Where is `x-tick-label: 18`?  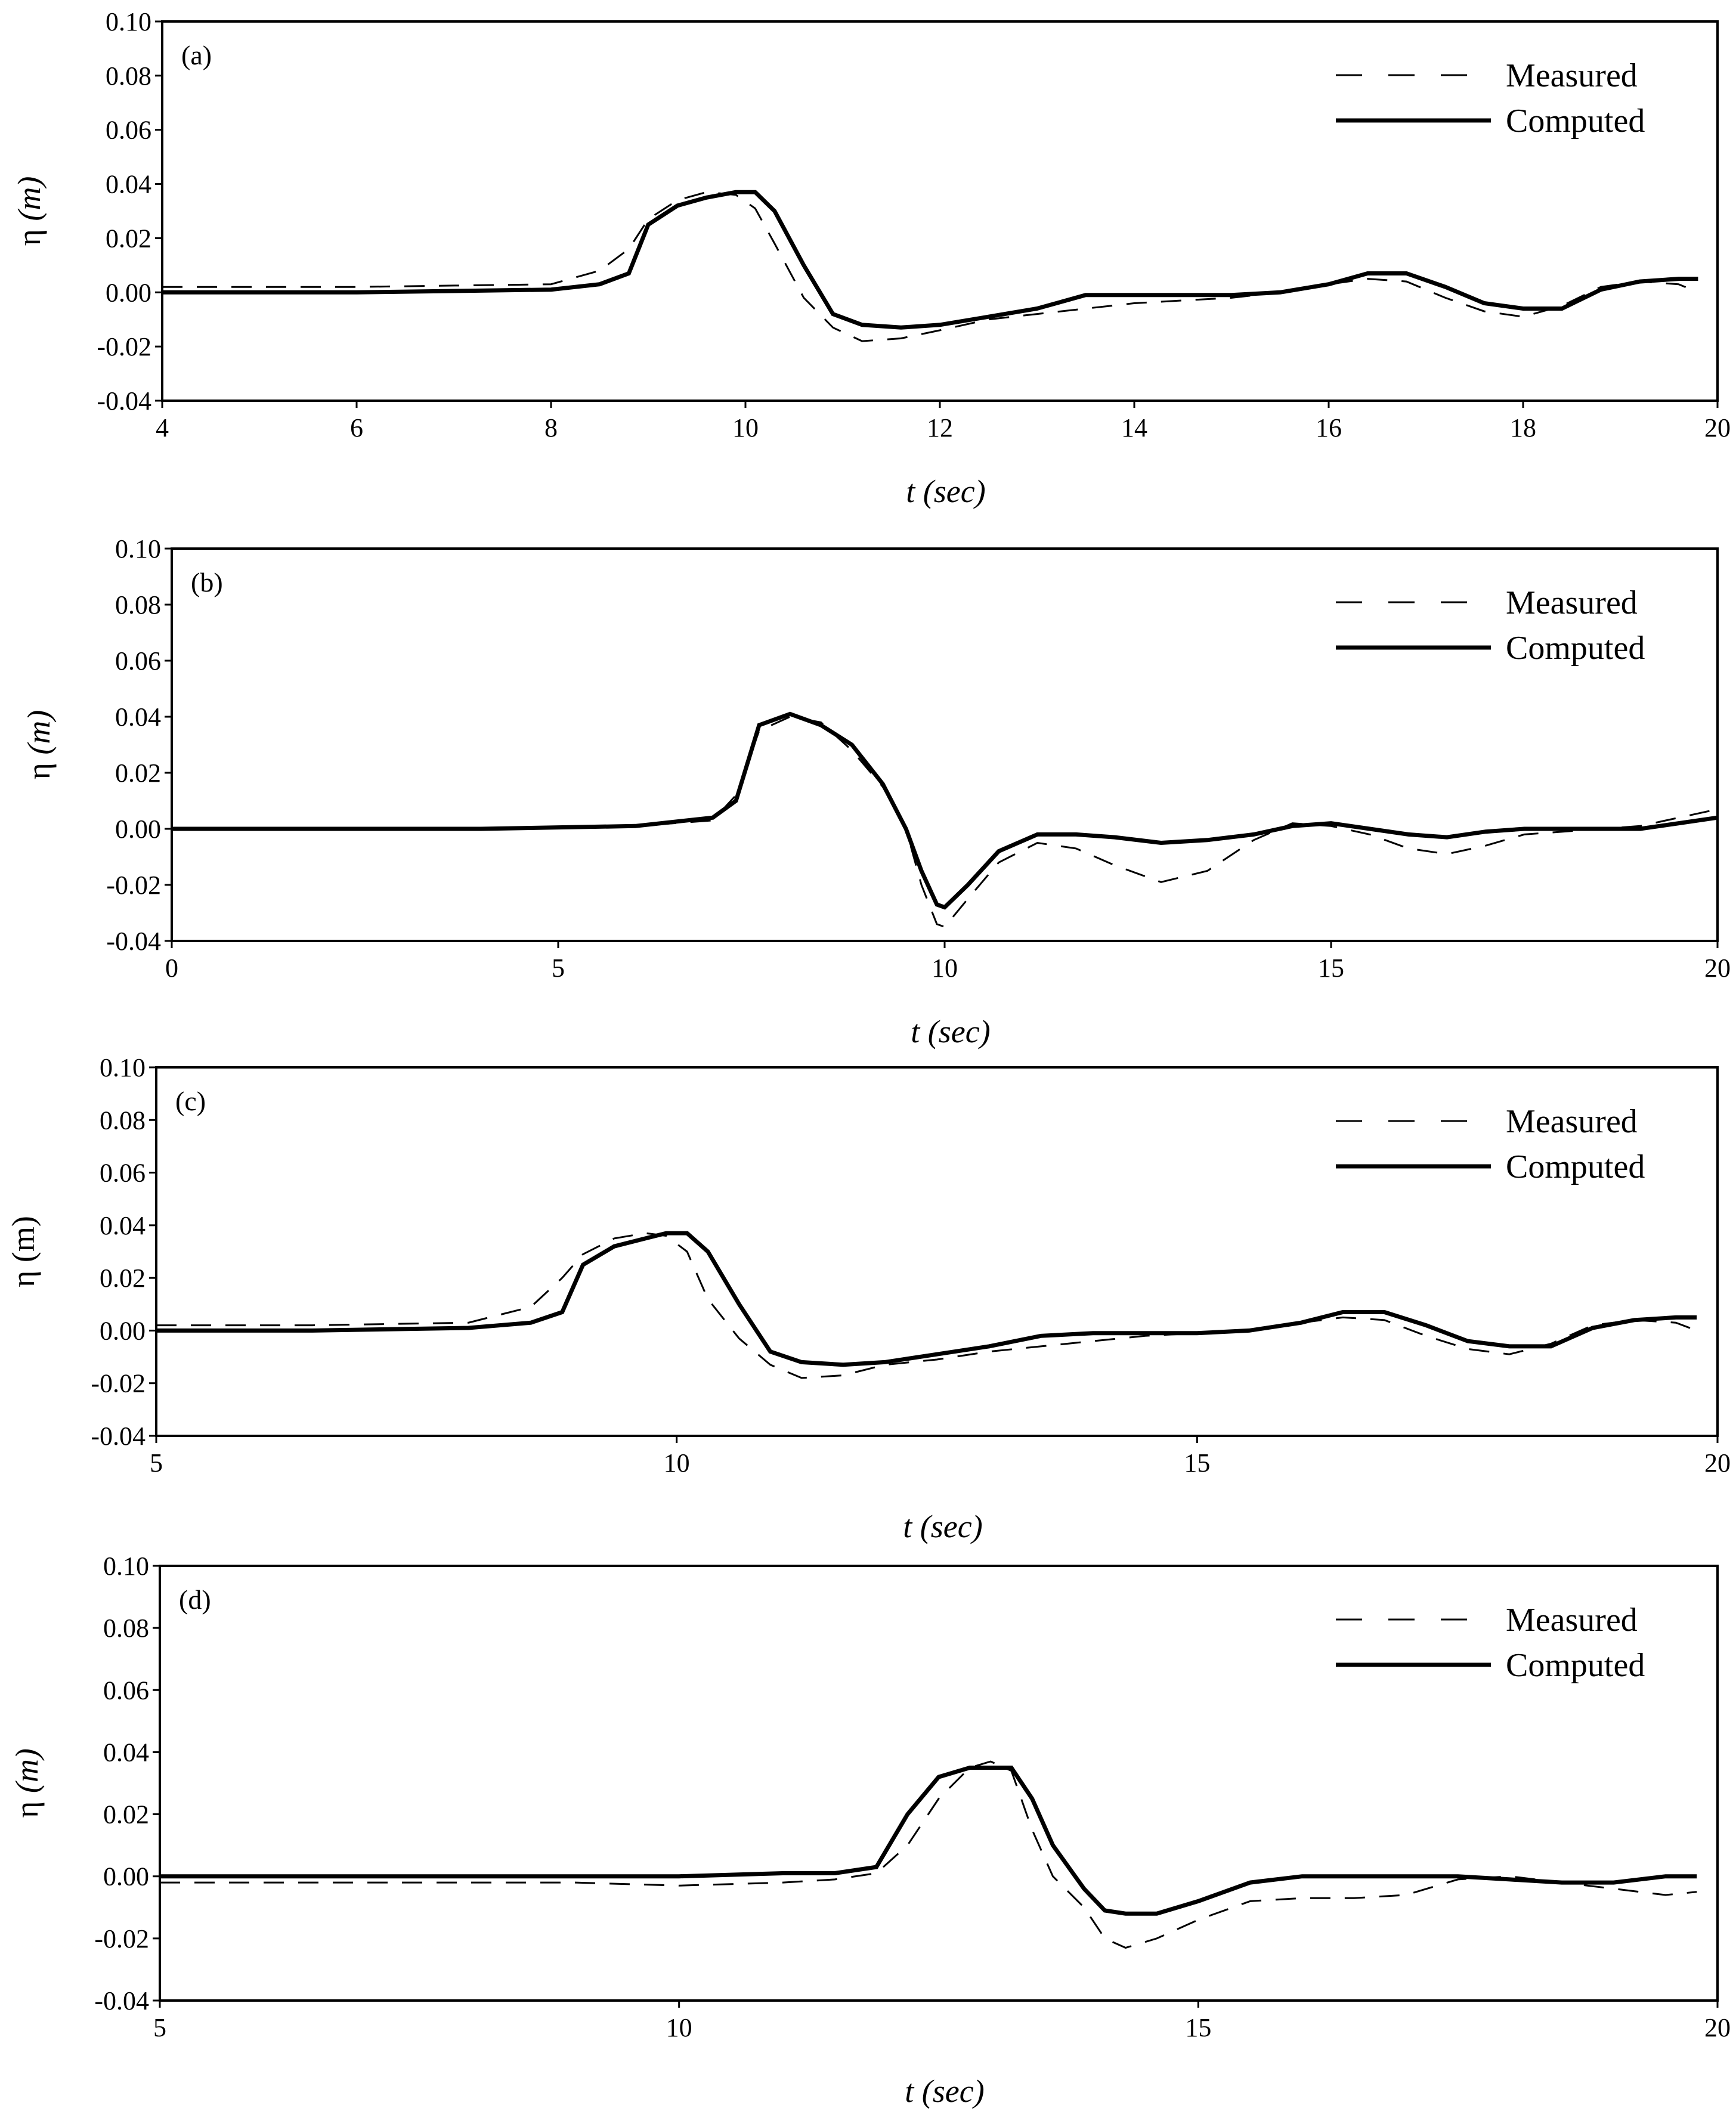
x-tick-label: 18 is located at coordinates (1523, 427).